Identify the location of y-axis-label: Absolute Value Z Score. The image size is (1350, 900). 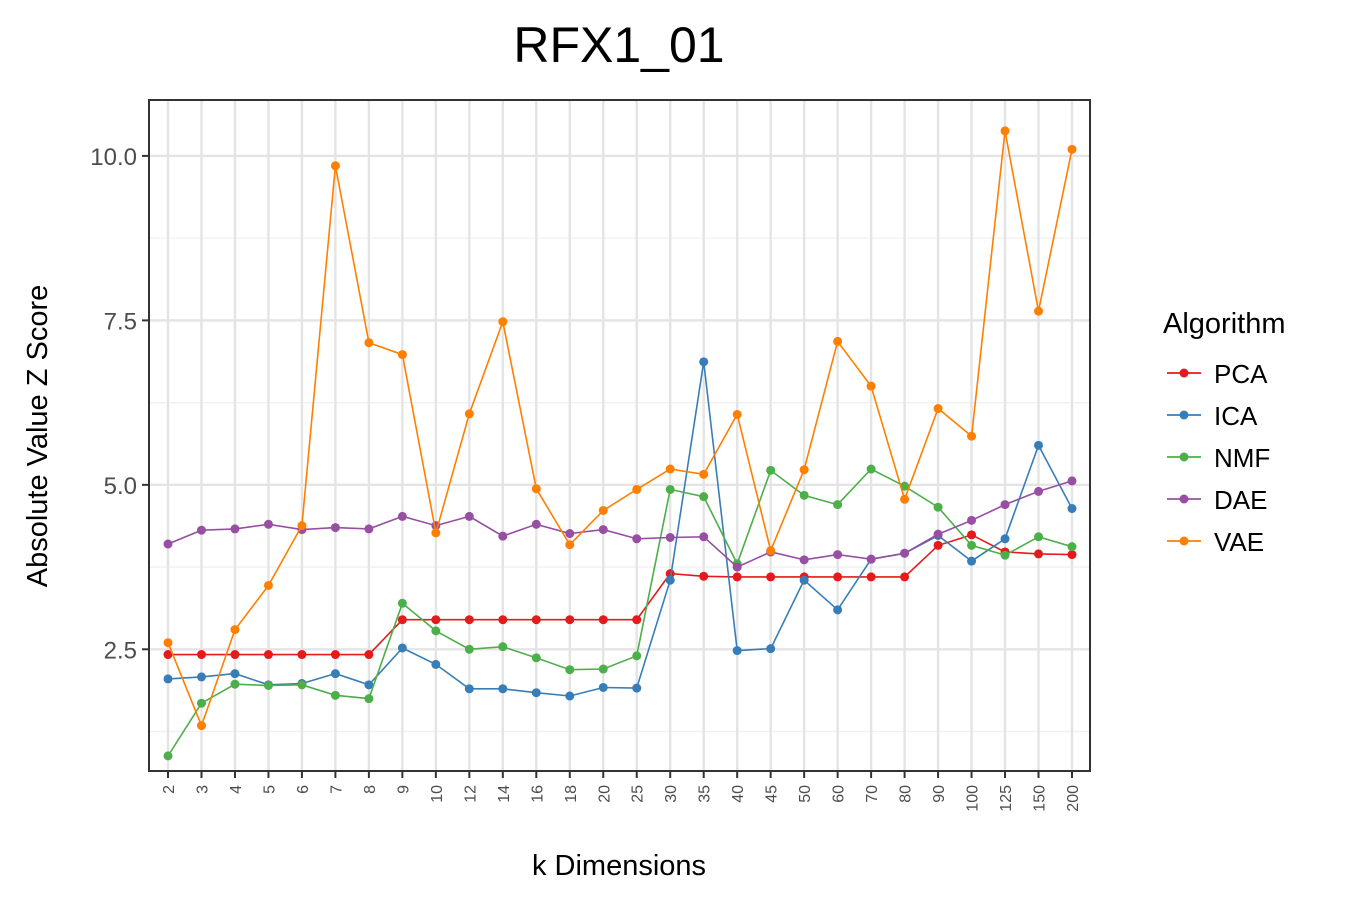
(38, 436).